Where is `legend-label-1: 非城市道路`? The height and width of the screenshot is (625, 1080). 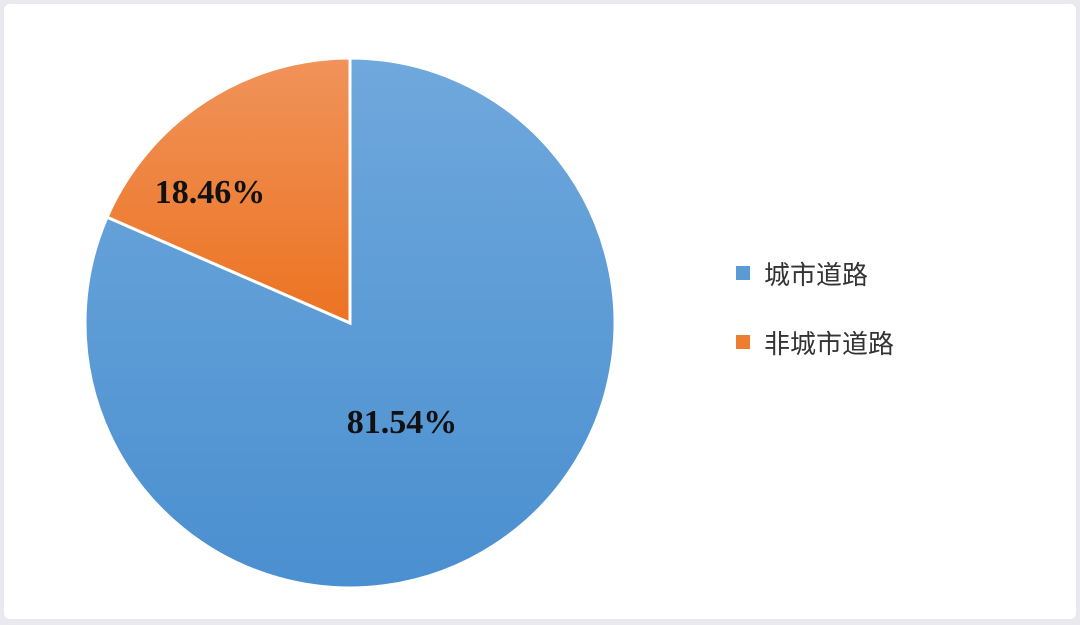
legend-label-1: 非城市道路 is located at coordinates (829, 345).